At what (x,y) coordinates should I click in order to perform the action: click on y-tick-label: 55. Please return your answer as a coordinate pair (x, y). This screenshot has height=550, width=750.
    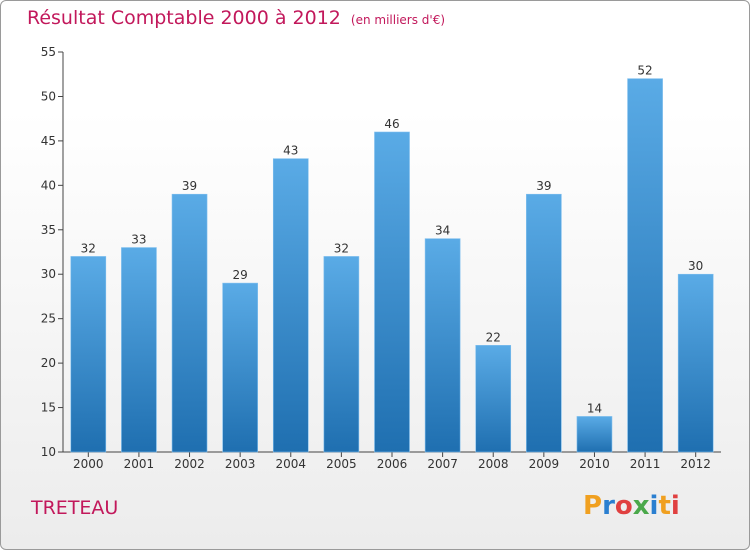
    Looking at the image, I should click on (48, 52).